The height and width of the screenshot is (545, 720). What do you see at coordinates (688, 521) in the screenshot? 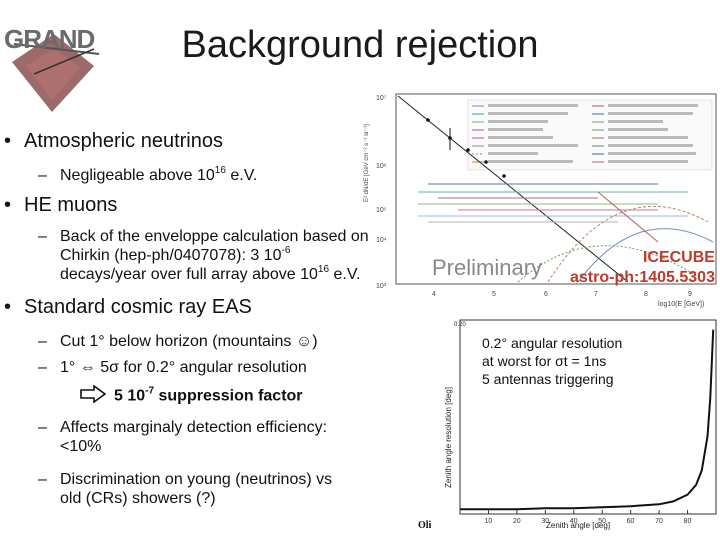
I see `x-tick-label: 80` at bounding box center [688, 521].